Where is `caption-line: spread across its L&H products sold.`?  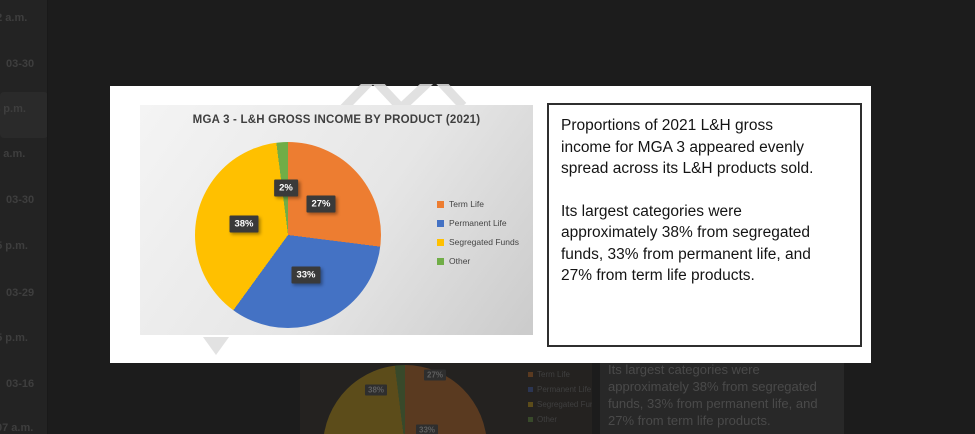
caption-line: spread across its L&H products sold. is located at coordinates (687, 168).